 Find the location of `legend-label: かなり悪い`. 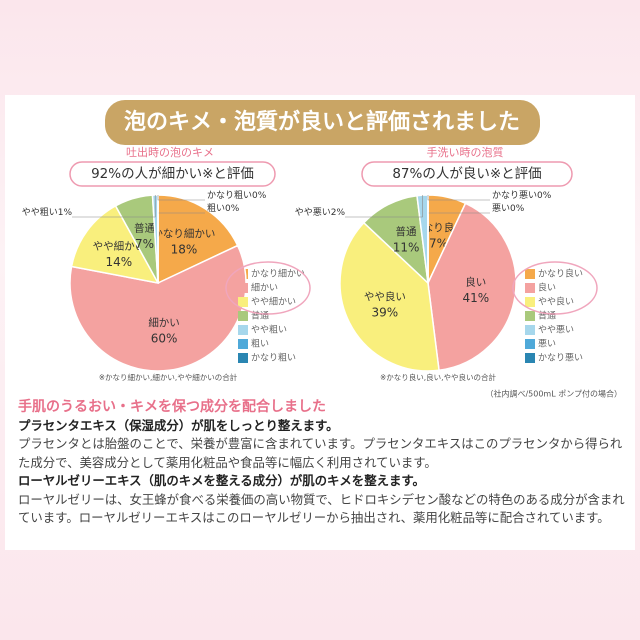

legend-label: かなり悪い is located at coordinates (560, 358).